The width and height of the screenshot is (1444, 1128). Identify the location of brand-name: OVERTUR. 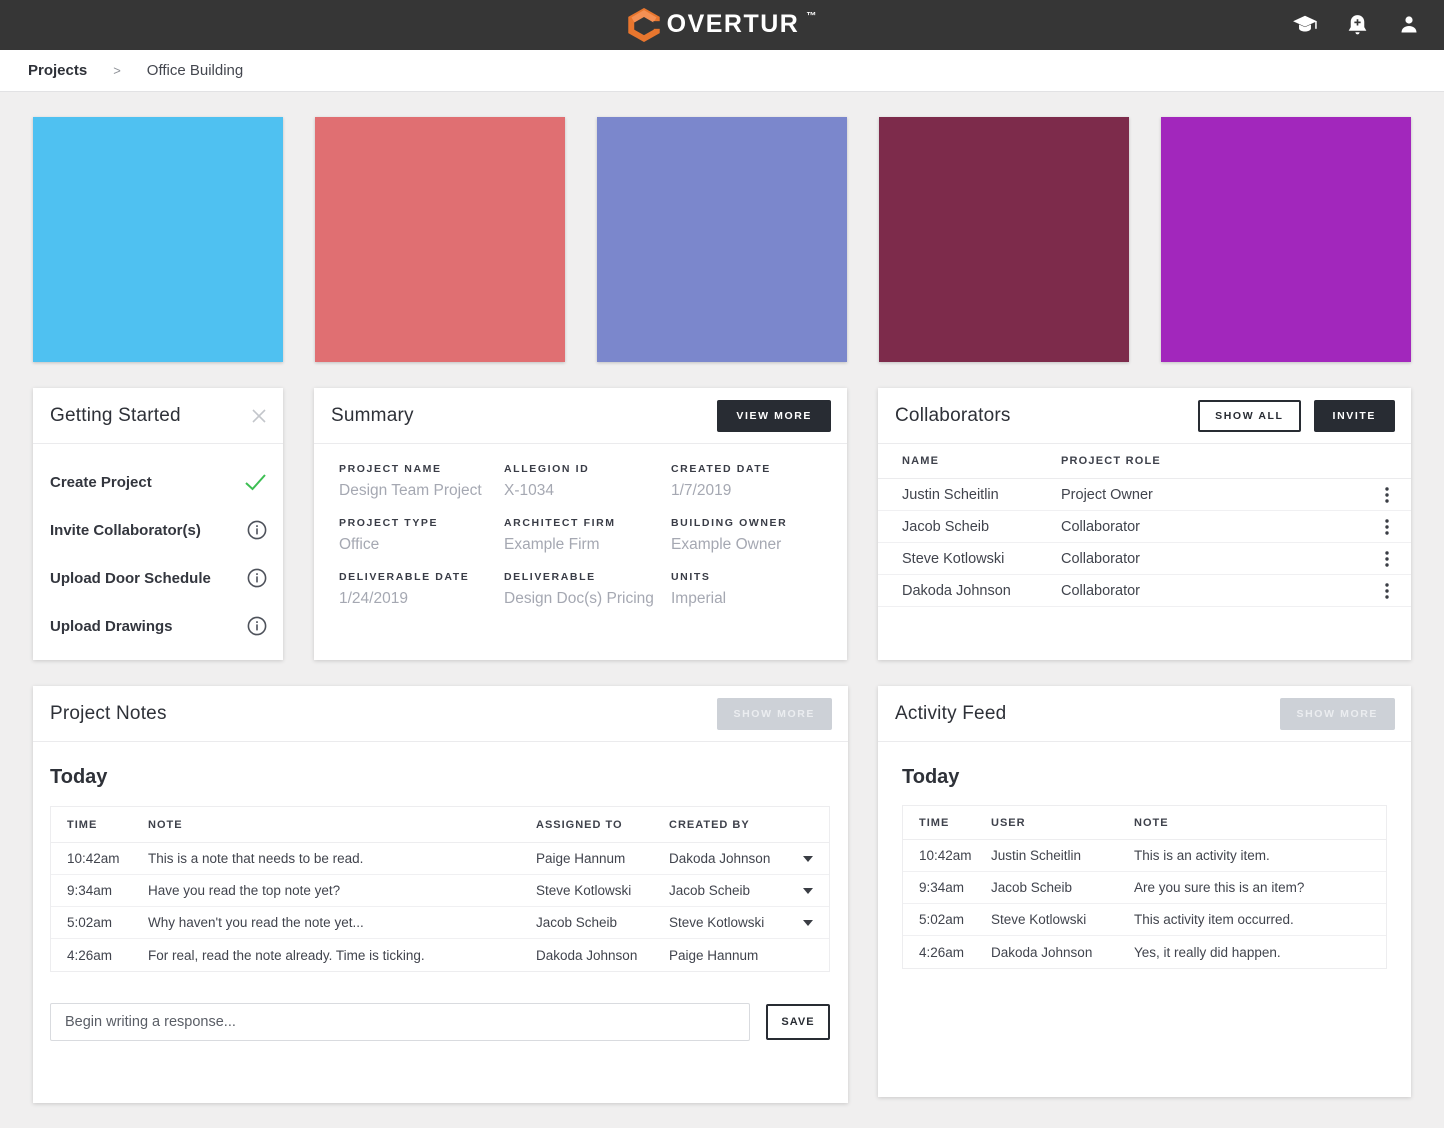
(733, 24).